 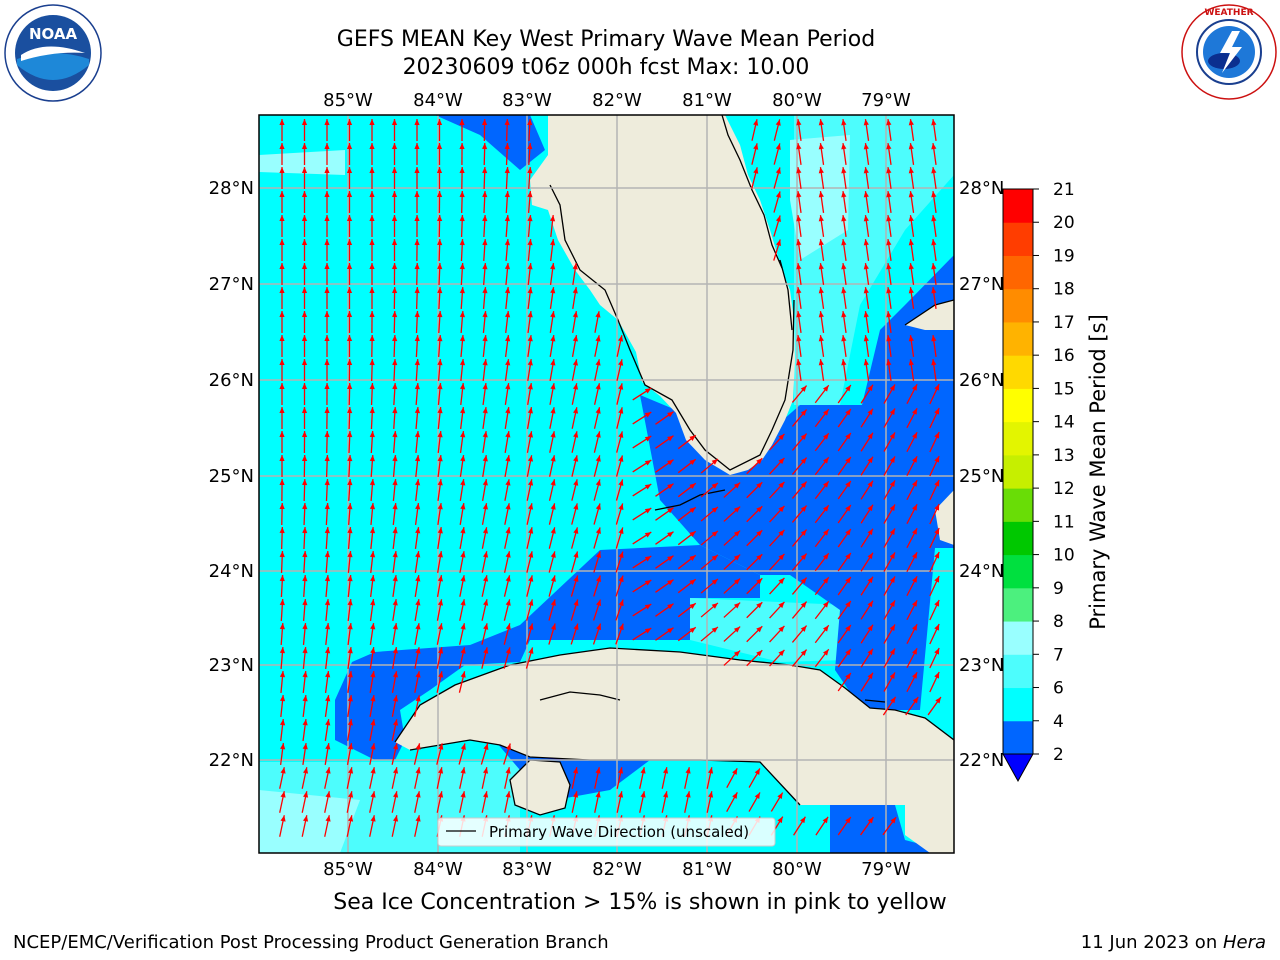 What do you see at coordinates (1058, 589) in the screenshot?
I see `colorbar-tick-label: 9` at bounding box center [1058, 589].